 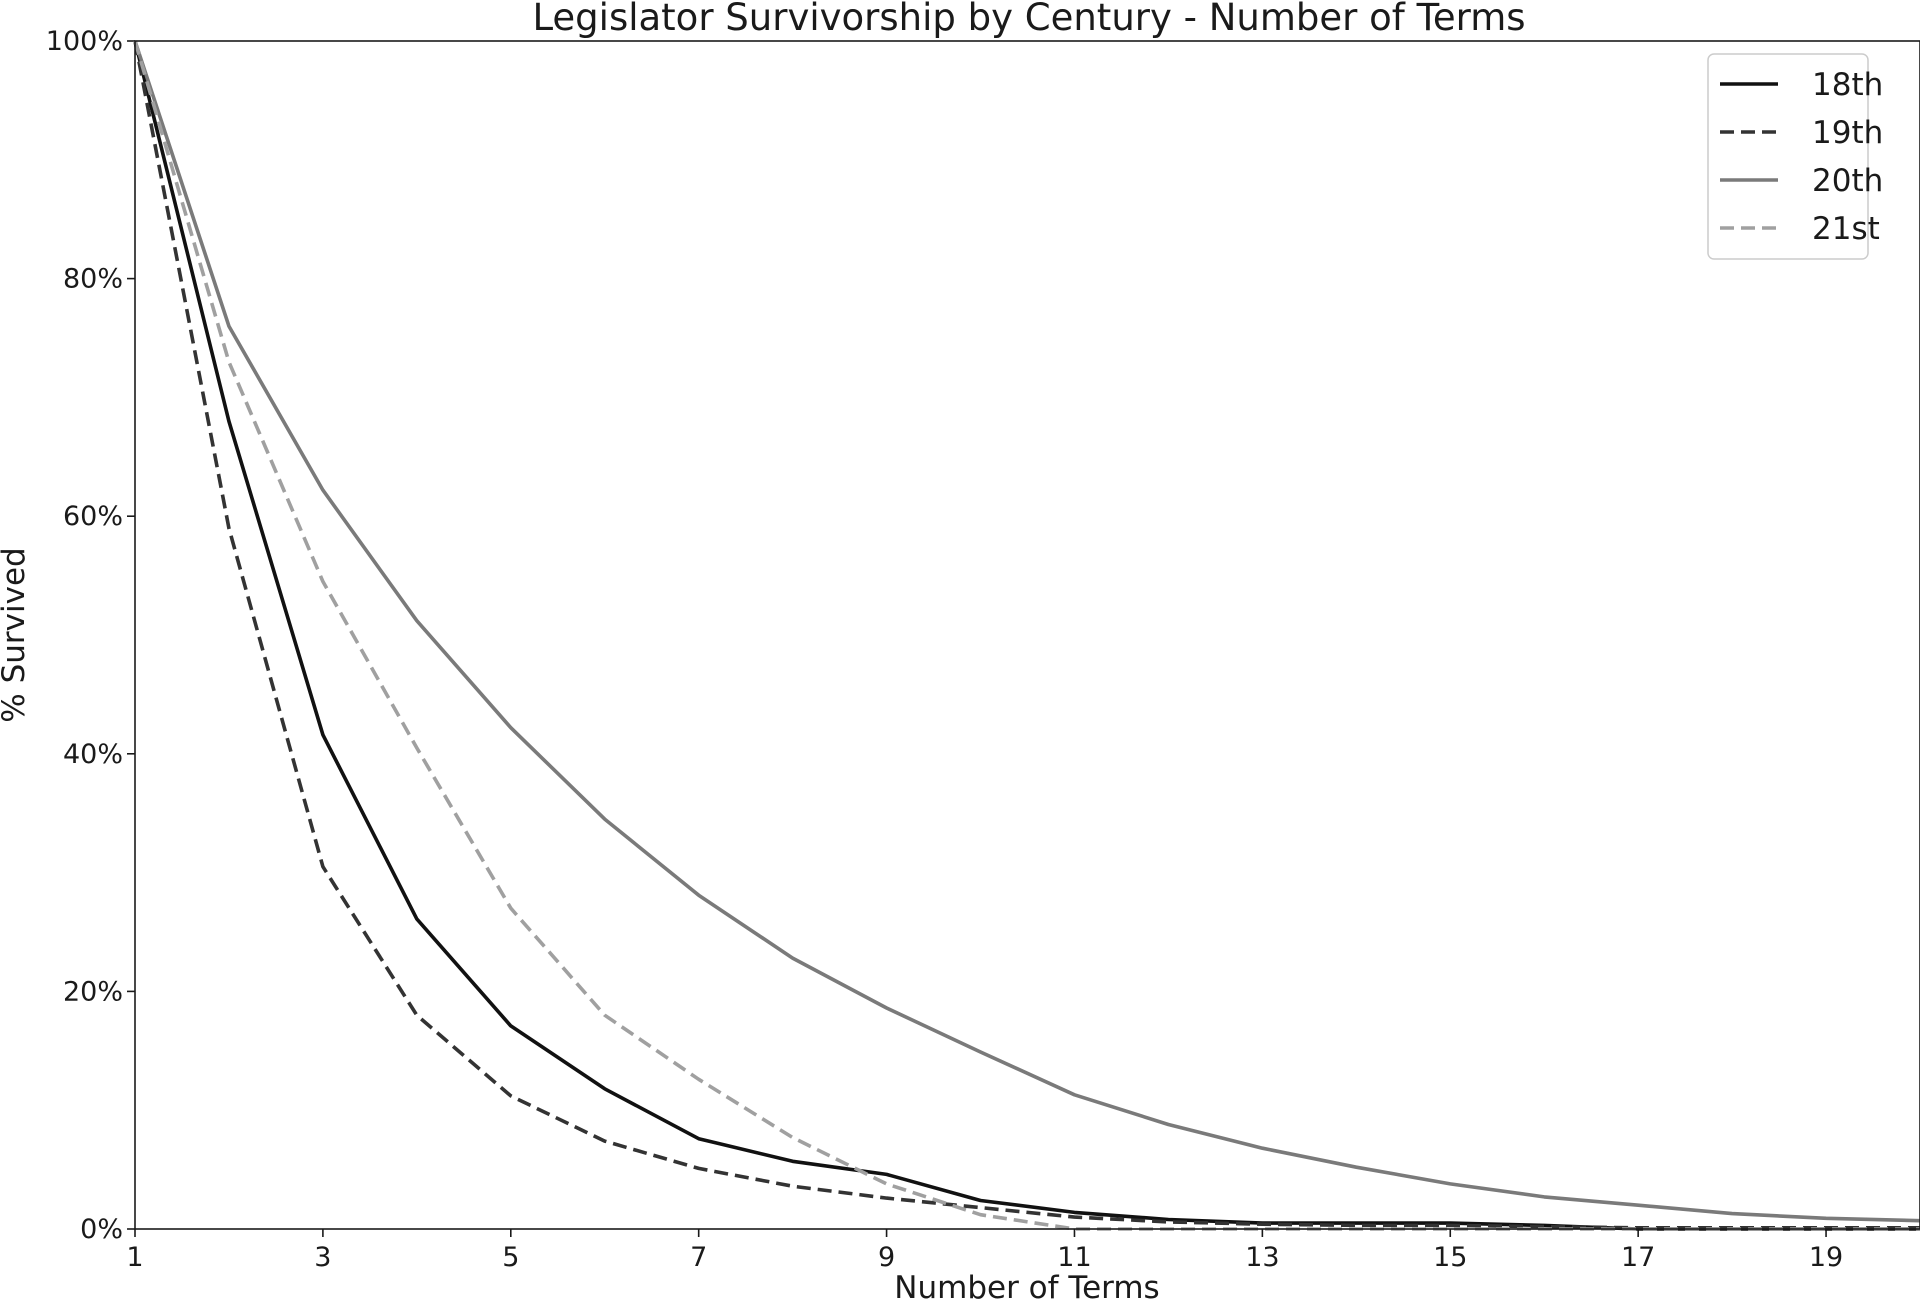 What do you see at coordinates (93, 991) in the screenshot?
I see `y-tick-label: 20%` at bounding box center [93, 991].